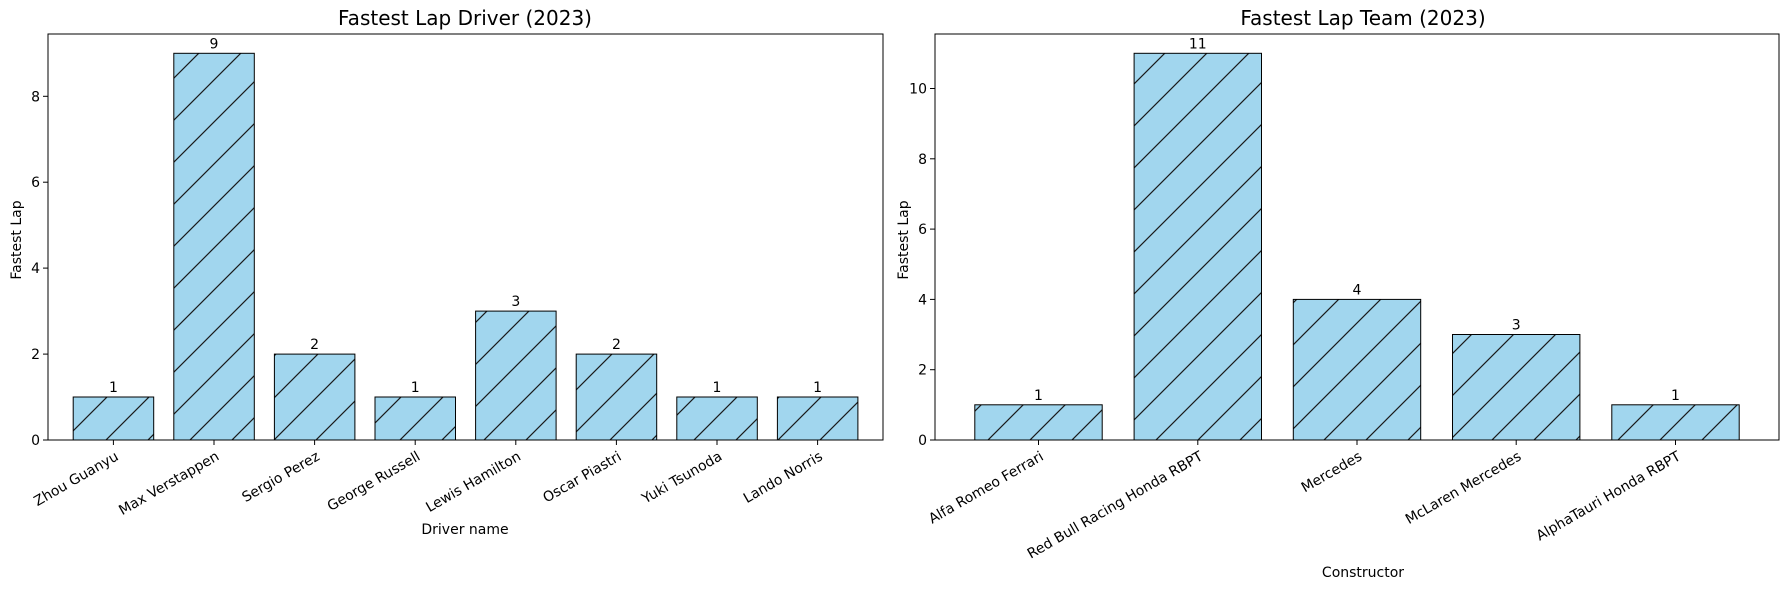  What do you see at coordinates (582, 478) in the screenshot?
I see `x-tick-label: Oscar Piastri` at bounding box center [582, 478].